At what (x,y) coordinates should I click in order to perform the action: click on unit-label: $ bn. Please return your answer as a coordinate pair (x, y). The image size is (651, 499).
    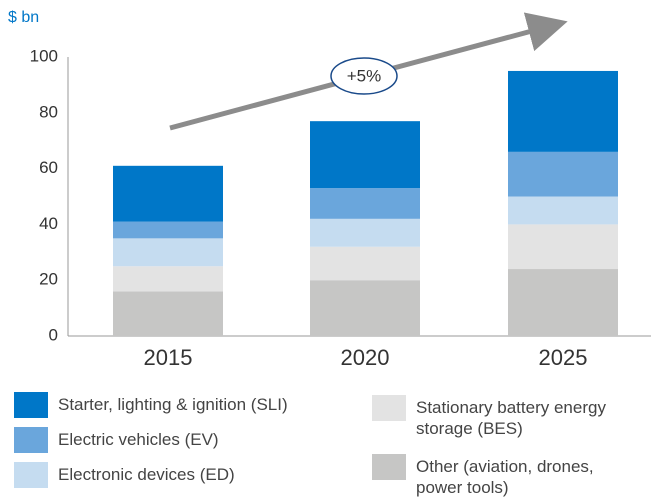
    Looking at the image, I should click on (23, 17).